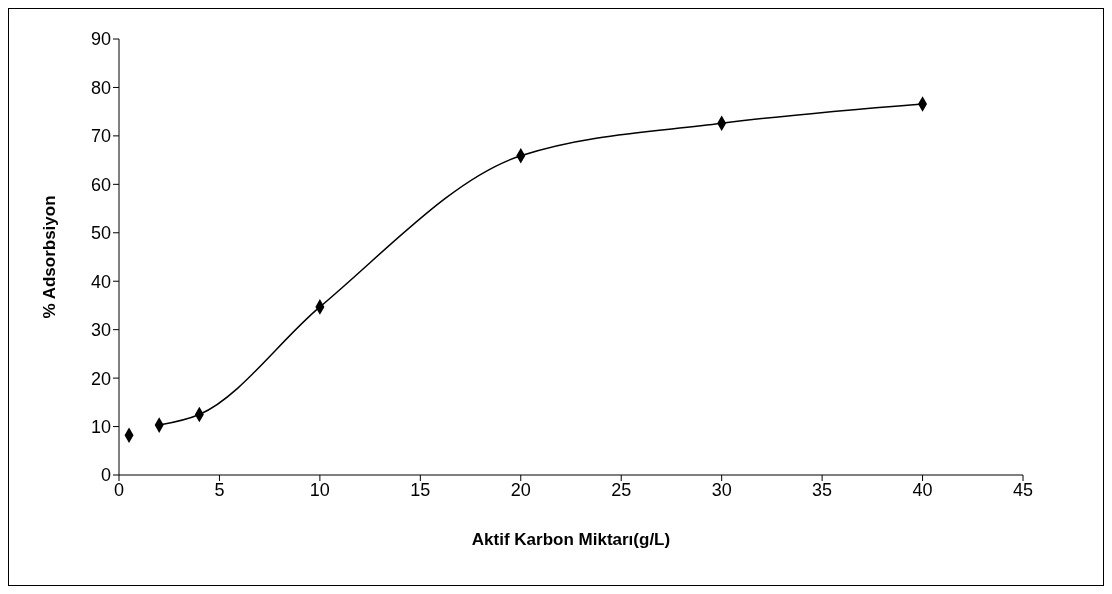 This screenshot has width=1112, height=594. What do you see at coordinates (100, 39) in the screenshot?
I see `y-tick-label: 90` at bounding box center [100, 39].